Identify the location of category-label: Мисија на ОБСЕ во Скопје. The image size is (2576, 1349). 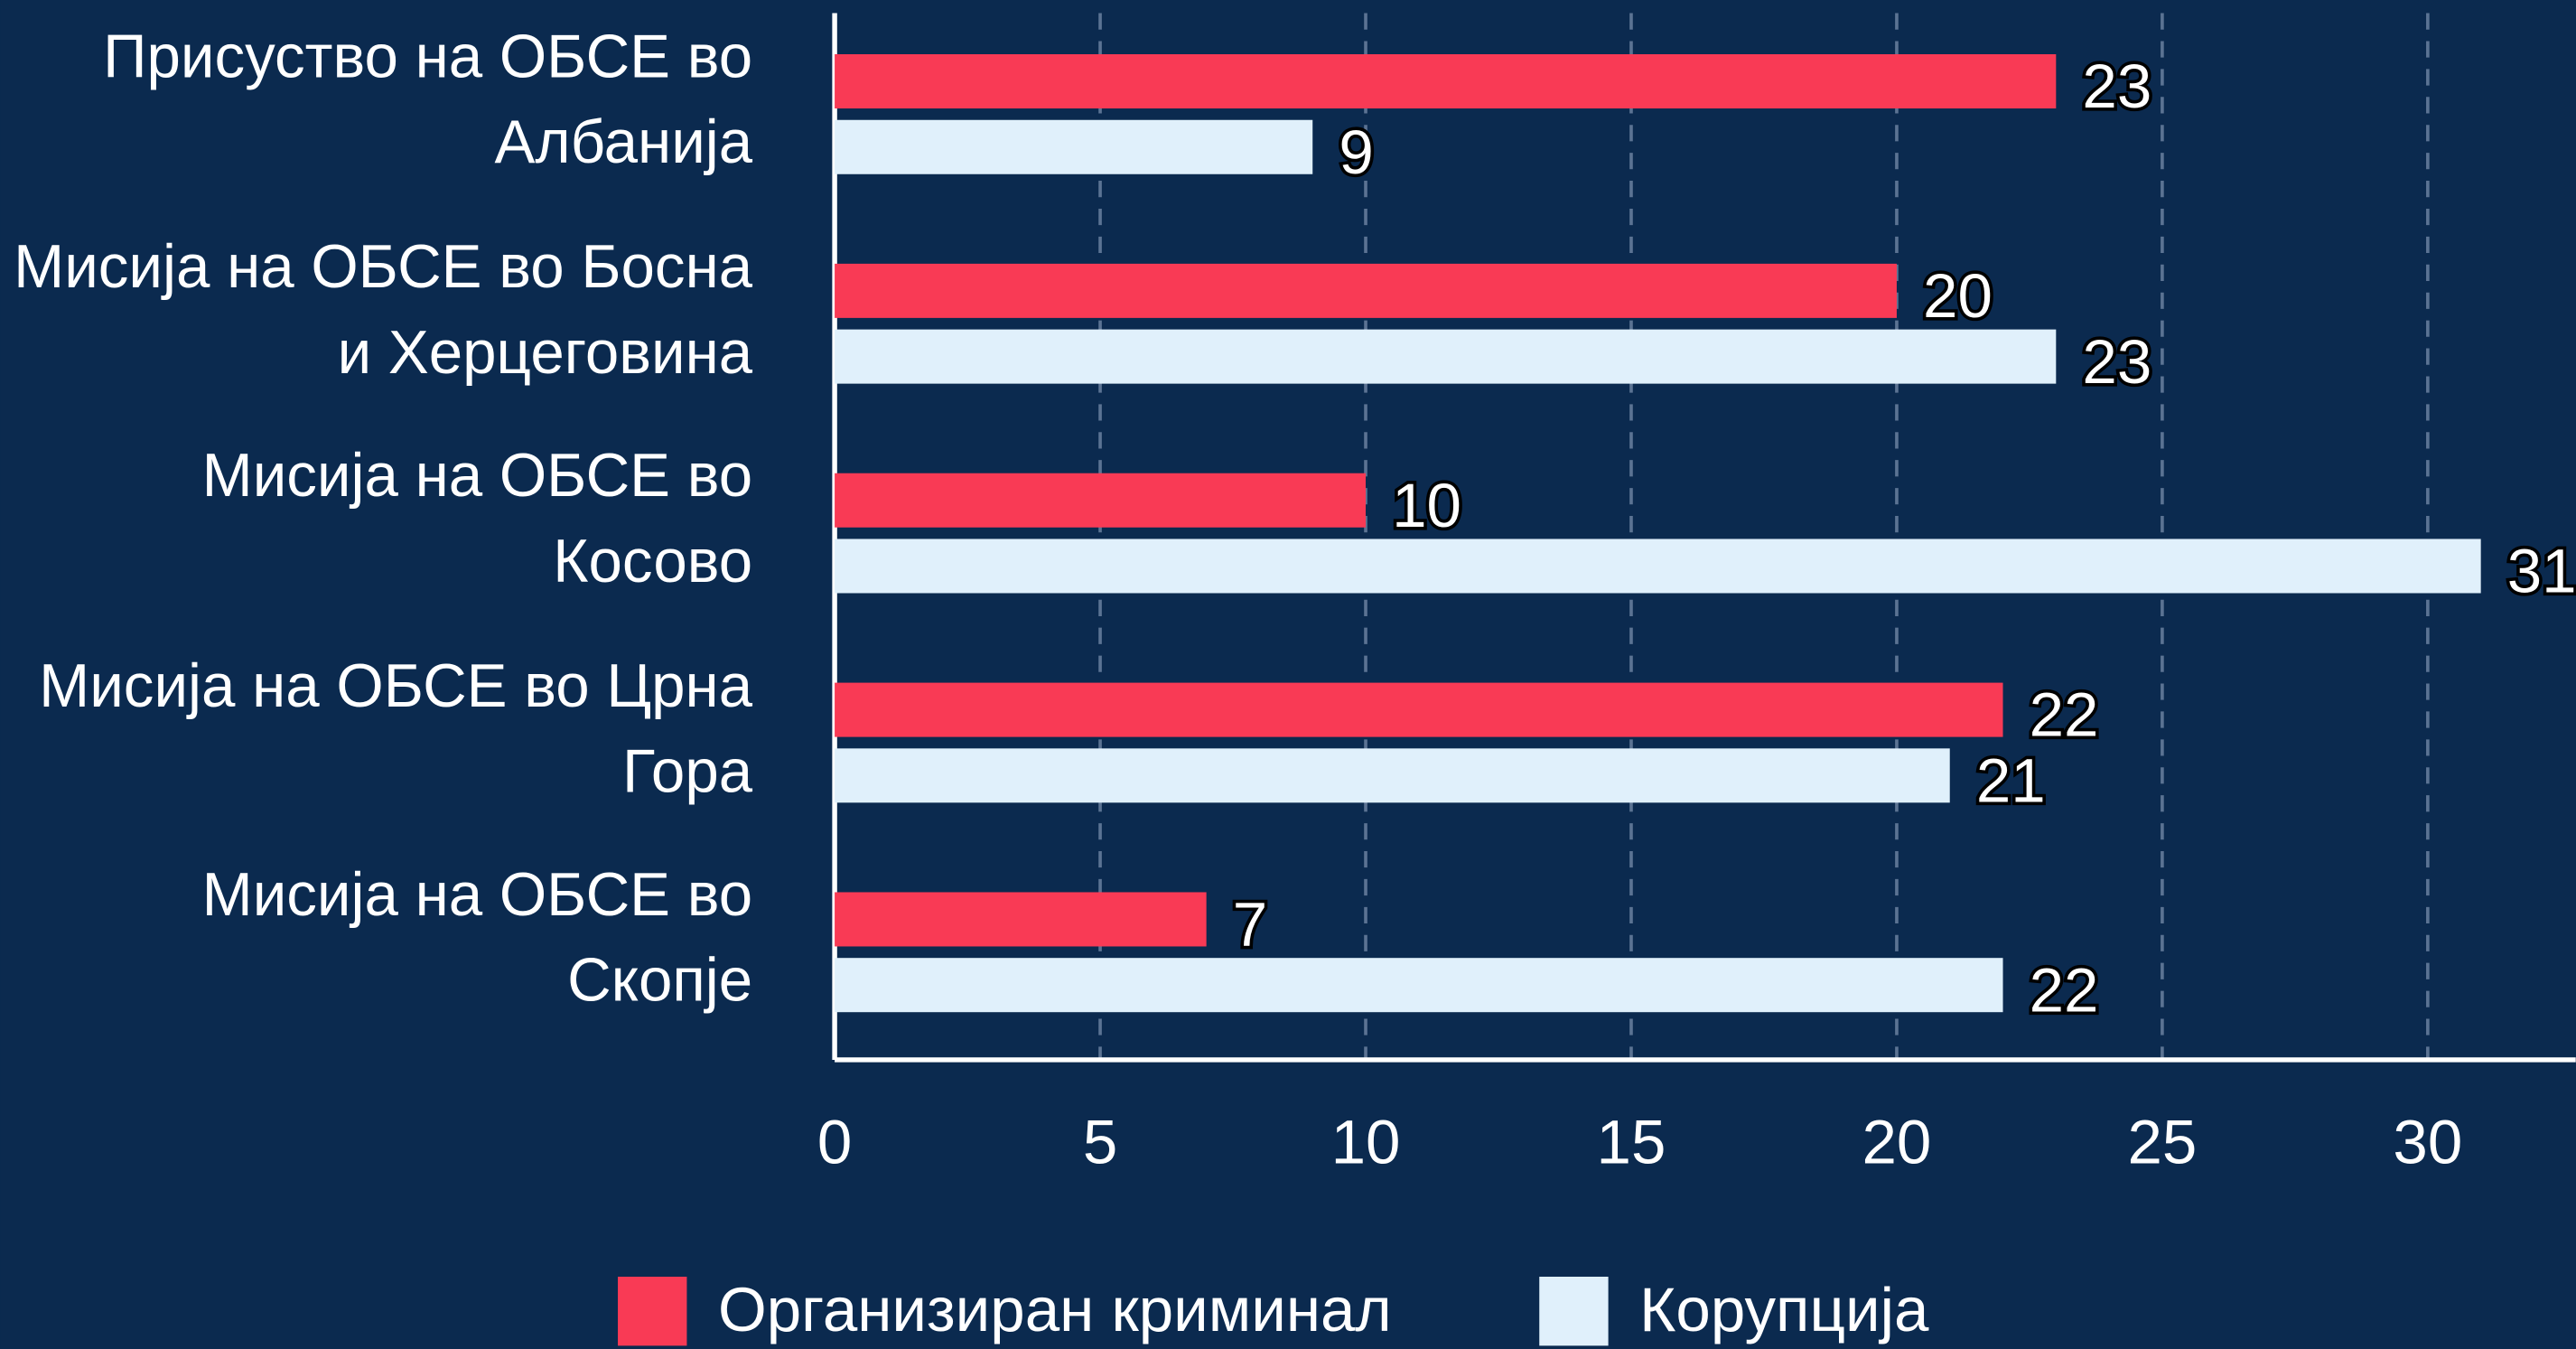
(477, 938).